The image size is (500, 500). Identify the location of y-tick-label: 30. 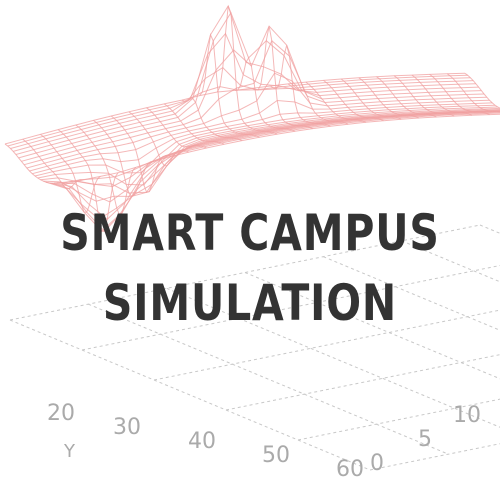
(127, 427).